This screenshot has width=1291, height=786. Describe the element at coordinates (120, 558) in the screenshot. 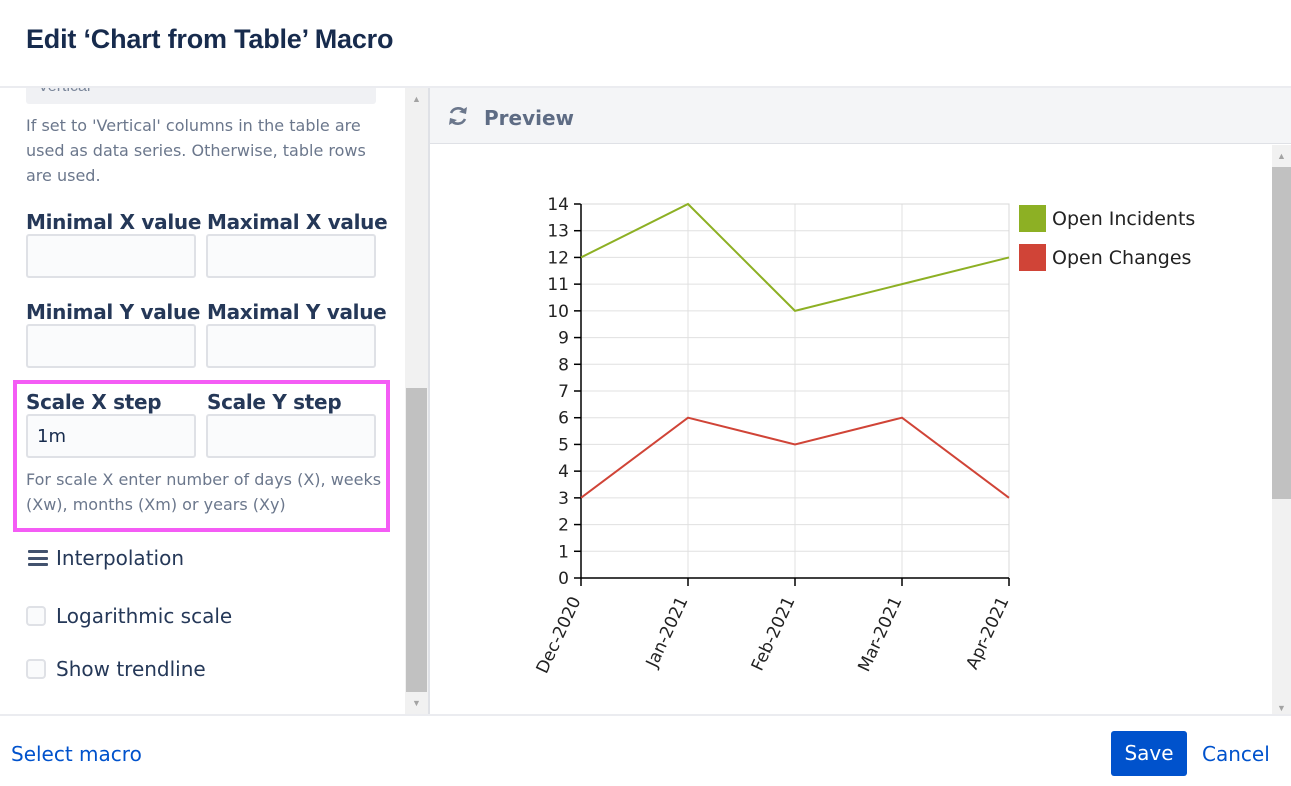

I see `interpolation-label: Interpolation` at that location.